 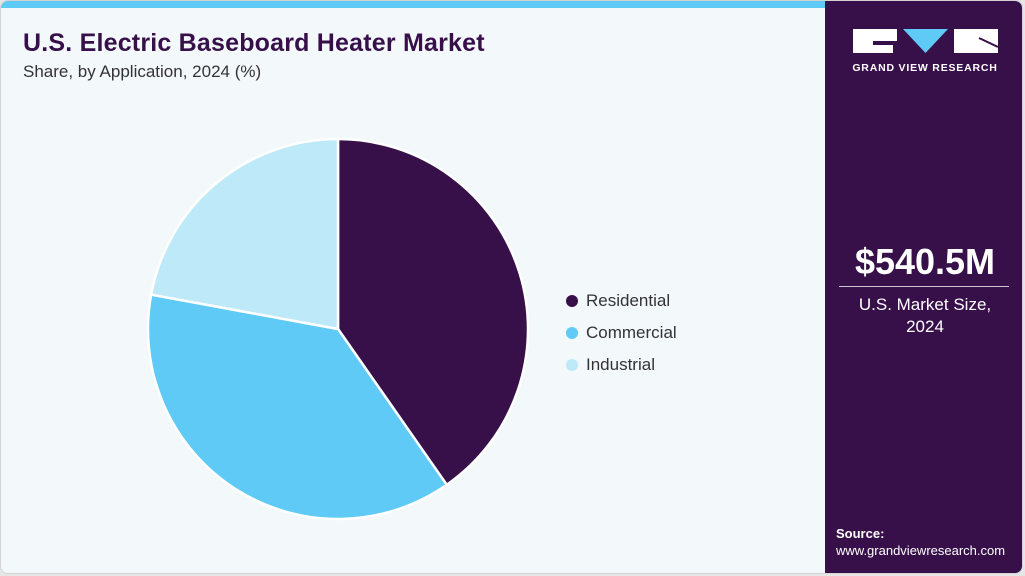 I want to click on grand-view-research-logo-icon, so click(x=925, y=41).